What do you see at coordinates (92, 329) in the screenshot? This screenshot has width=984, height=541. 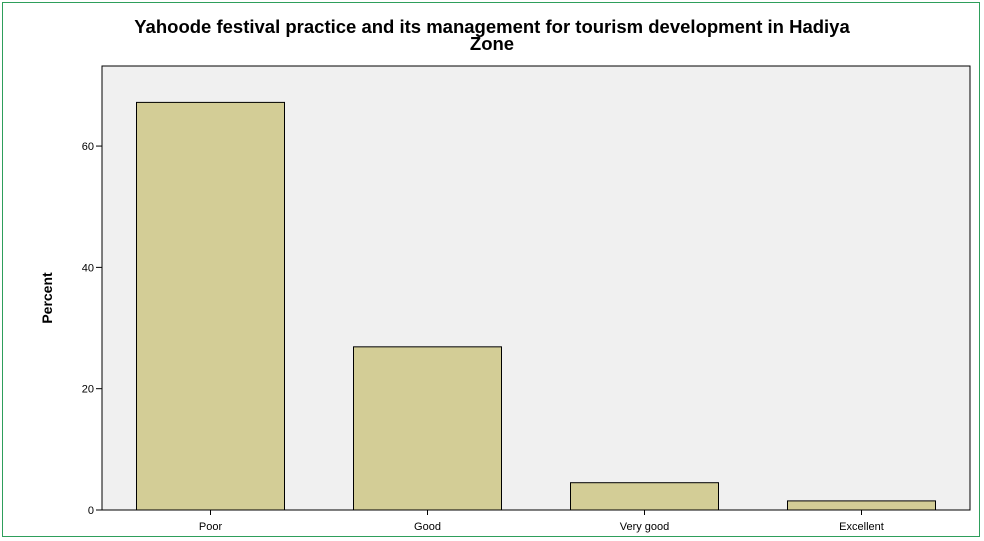 I see `y-axis: 0 20 40 60` at bounding box center [92, 329].